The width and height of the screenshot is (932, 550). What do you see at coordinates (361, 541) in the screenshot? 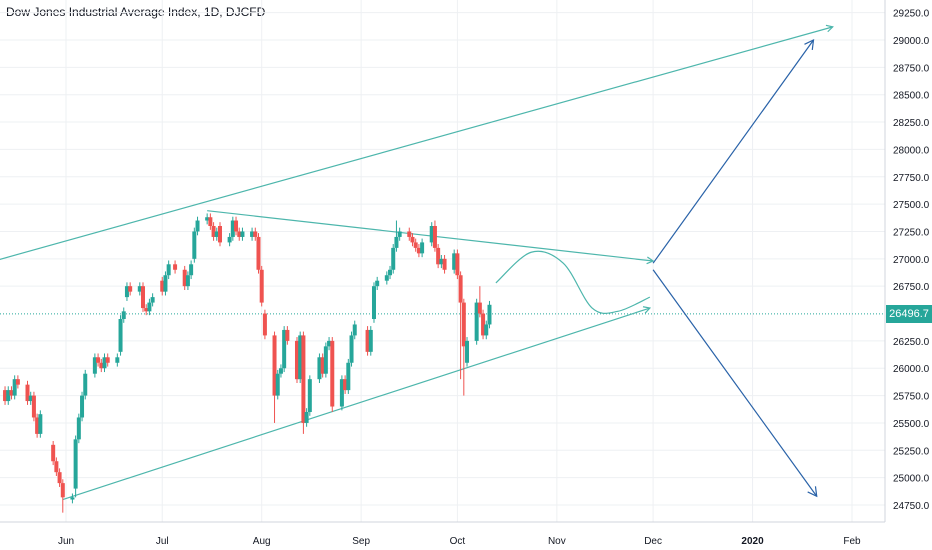
I see `x-tick-label: Sep` at bounding box center [361, 541].